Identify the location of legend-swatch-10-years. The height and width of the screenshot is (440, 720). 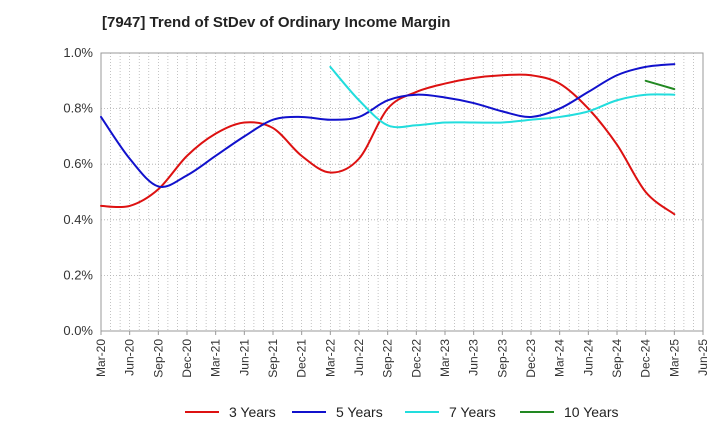
(537, 412).